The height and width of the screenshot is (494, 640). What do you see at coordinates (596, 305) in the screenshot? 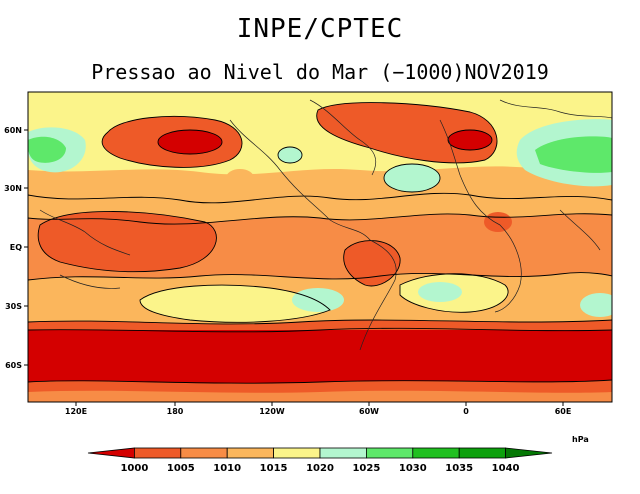
I see `high-indian-core` at bounding box center [596, 305].